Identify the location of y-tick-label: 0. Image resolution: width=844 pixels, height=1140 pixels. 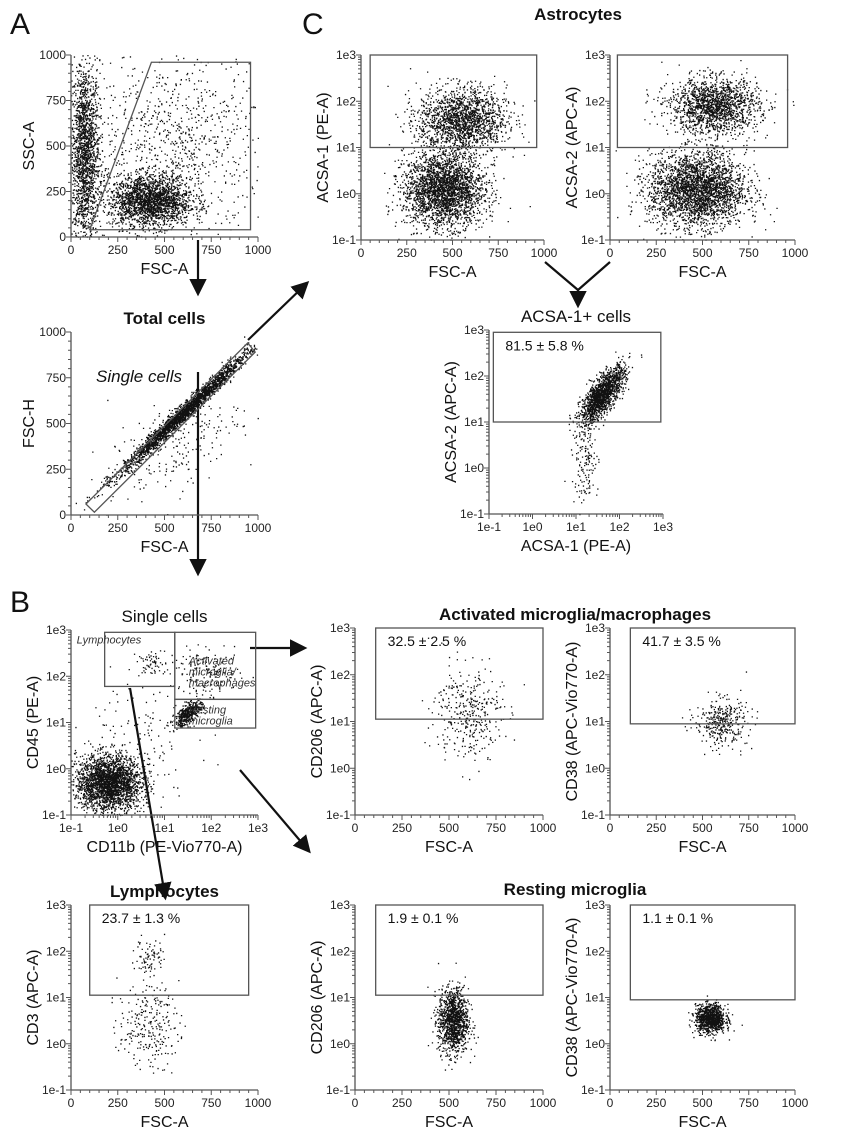
(62, 237).